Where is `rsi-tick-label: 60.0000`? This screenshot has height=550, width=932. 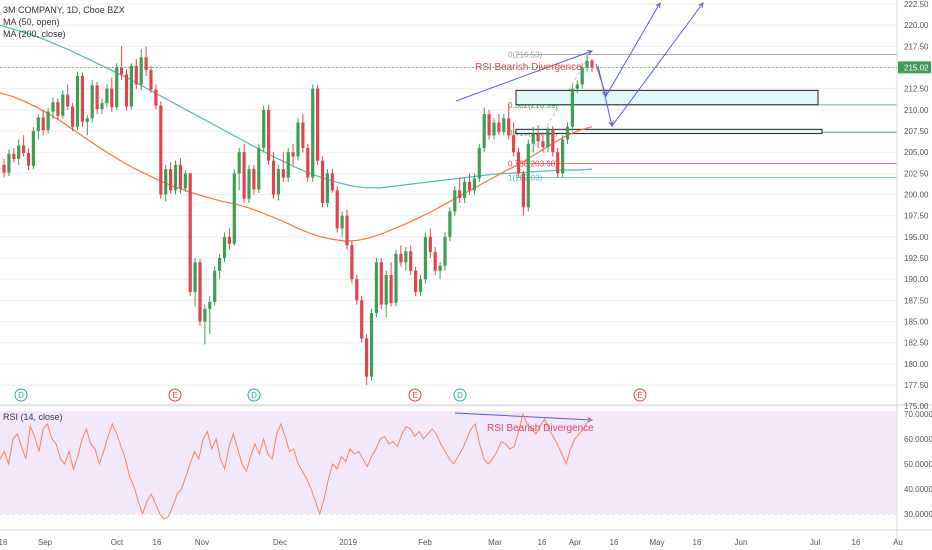 rsi-tick-label: 60.0000 is located at coordinates (918, 439).